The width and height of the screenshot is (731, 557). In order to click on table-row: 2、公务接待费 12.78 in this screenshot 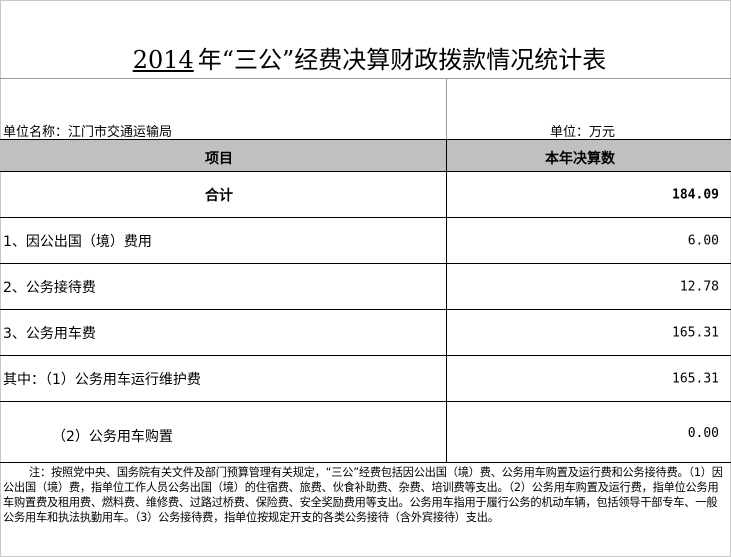, I will do `click(365, 287)`.